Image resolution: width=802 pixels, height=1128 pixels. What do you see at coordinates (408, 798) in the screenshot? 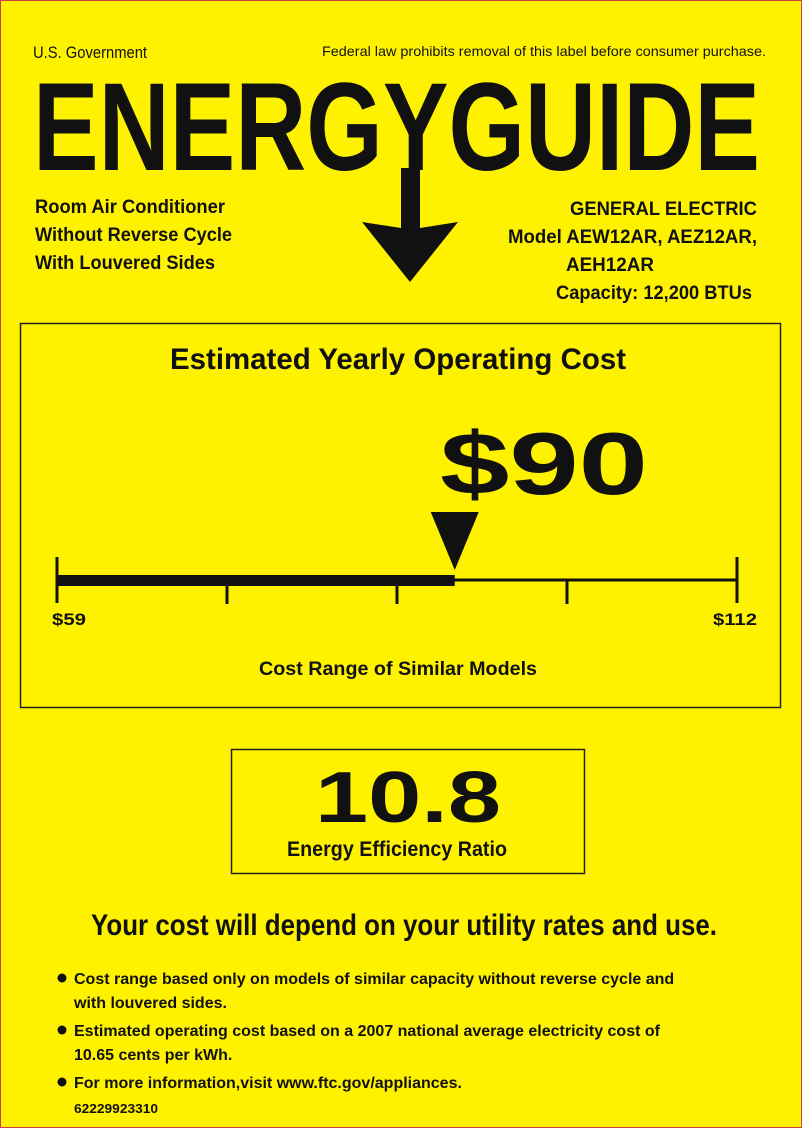
I see `efficiency-value: 10.8` at bounding box center [408, 798].